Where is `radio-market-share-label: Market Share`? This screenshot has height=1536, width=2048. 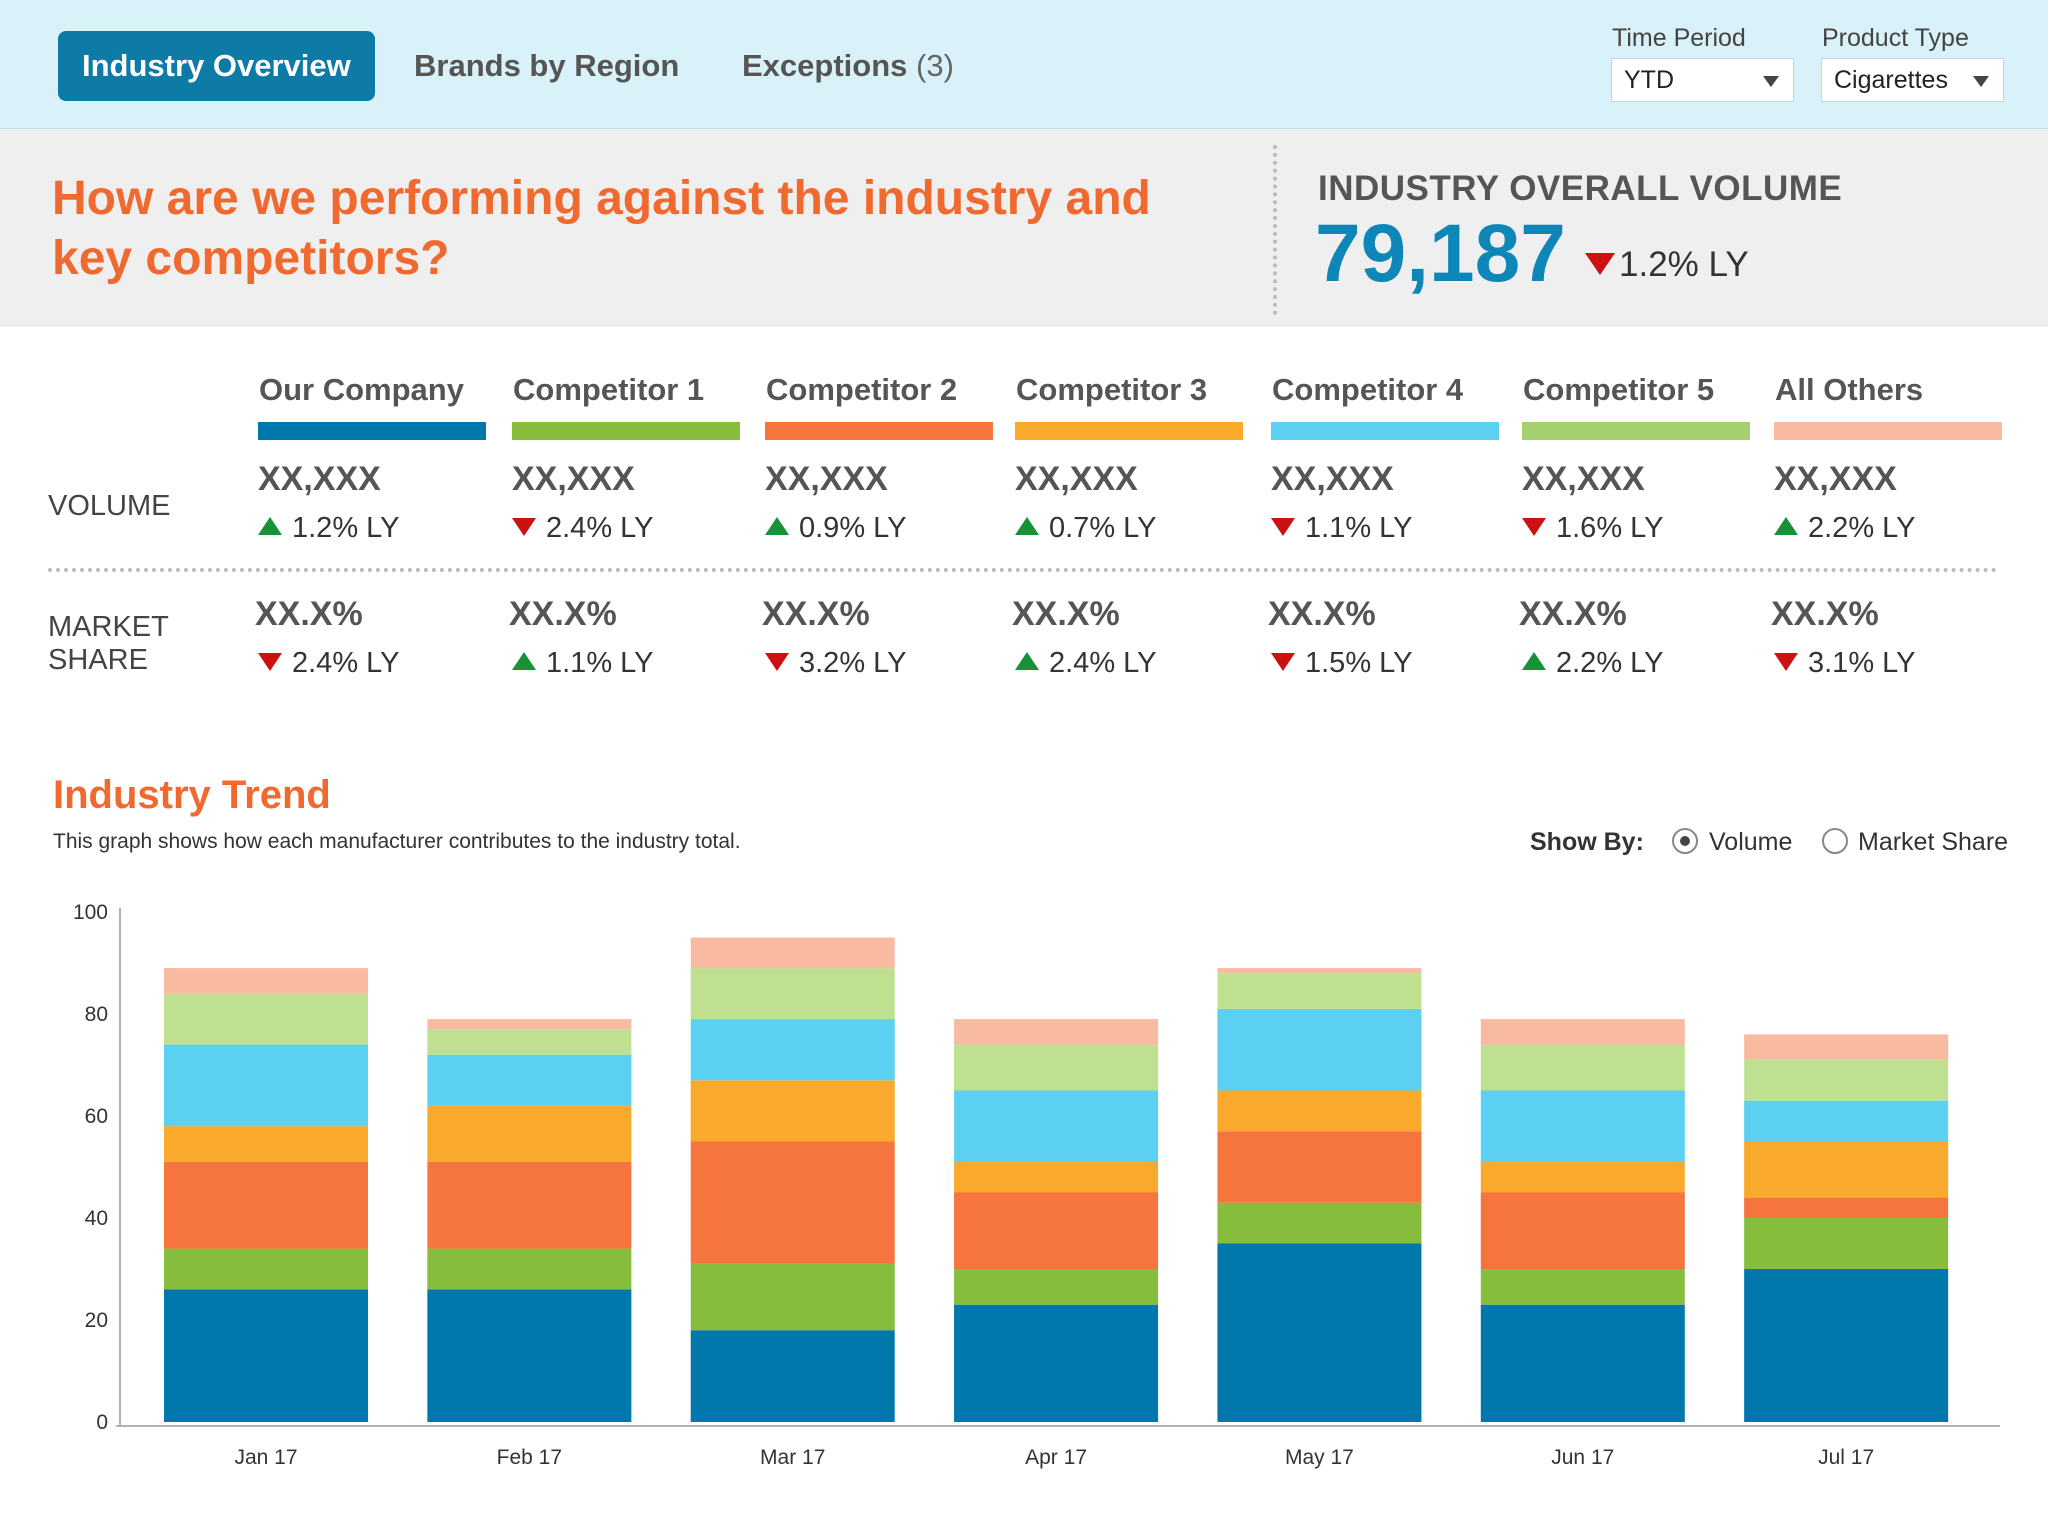
radio-market-share-label: Market Share is located at coordinates (1933, 842).